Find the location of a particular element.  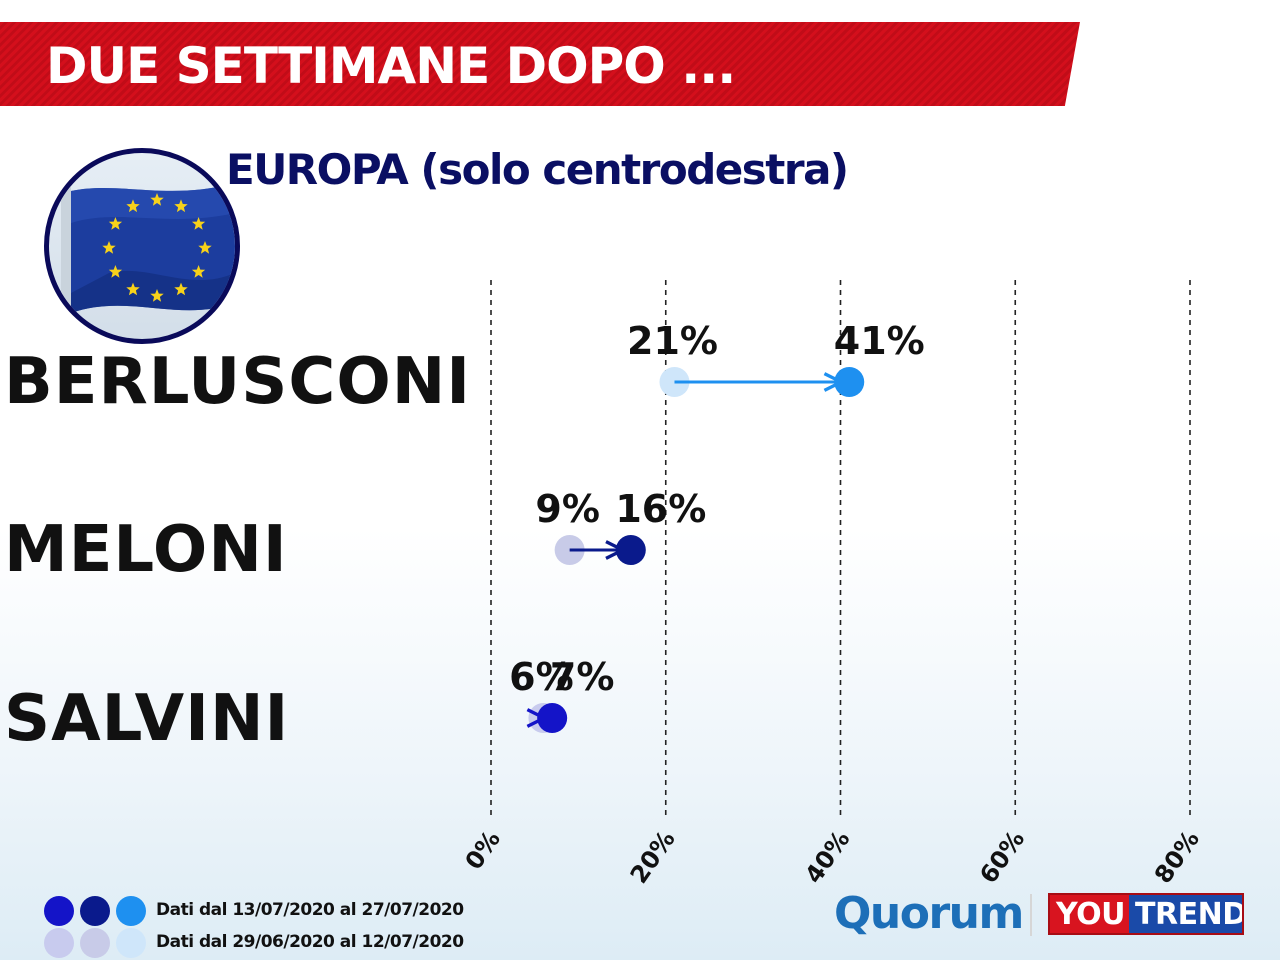

header-banner is located at coordinates (540, 64).